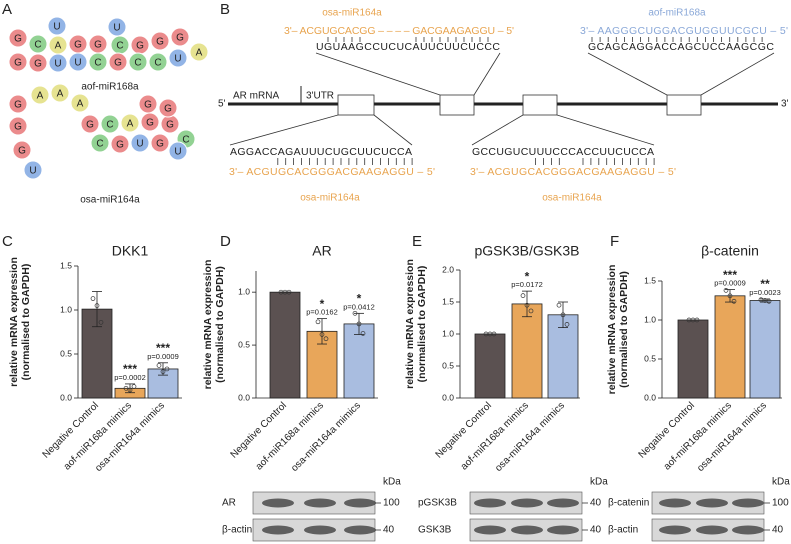 The image size is (791, 544). Describe the element at coordinates (321, 251) in the screenshot. I see `chart-title: AR` at that location.